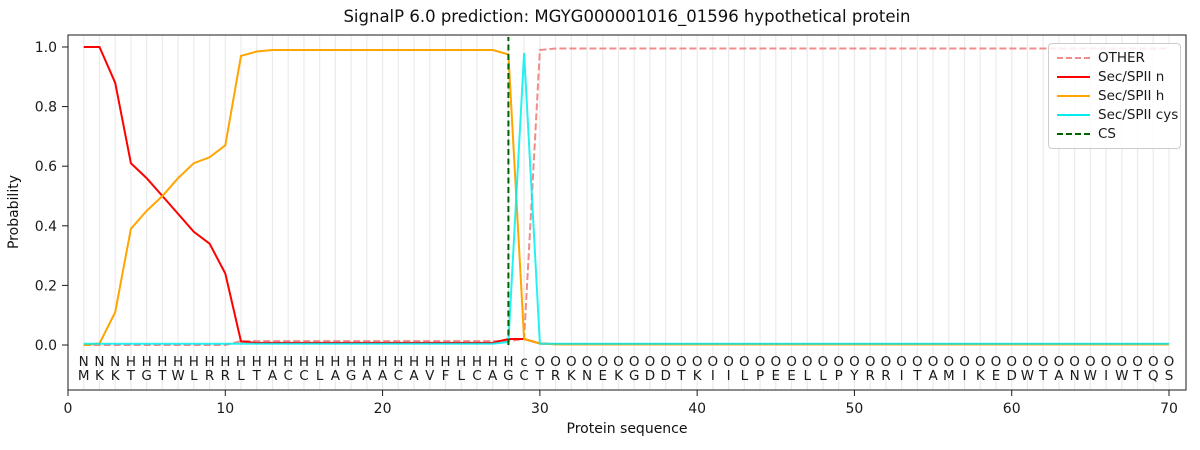  Describe the element at coordinates (46, 48) in the screenshot. I see `y-tick-label: 1.0` at that location.